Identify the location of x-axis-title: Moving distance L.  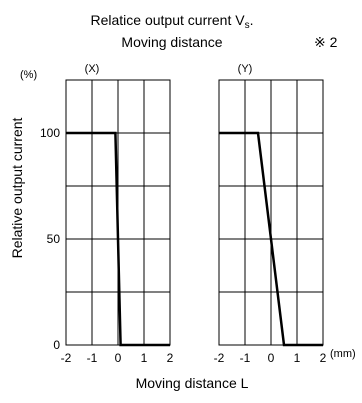
(192, 383).